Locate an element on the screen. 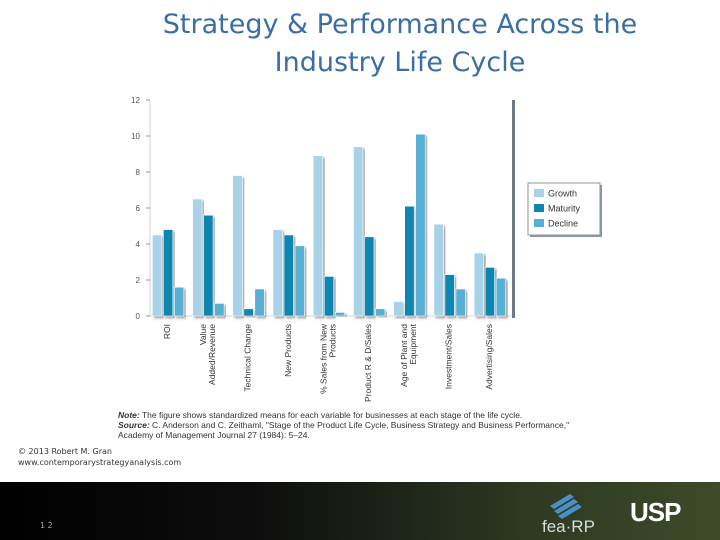 Image resolution: width=720 pixels, height=540 pixels. x-tick-label: Added/Revenue is located at coordinates (212, 354).